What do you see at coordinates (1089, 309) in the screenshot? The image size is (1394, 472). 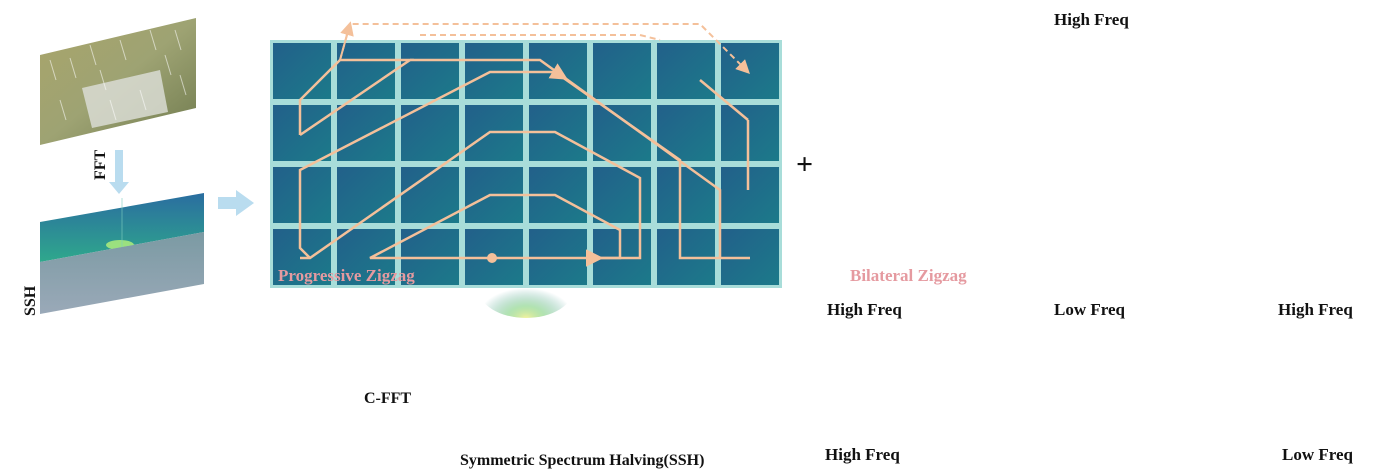 I see `low-freq-center-label: Low Freq` at bounding box center [1089, 309].